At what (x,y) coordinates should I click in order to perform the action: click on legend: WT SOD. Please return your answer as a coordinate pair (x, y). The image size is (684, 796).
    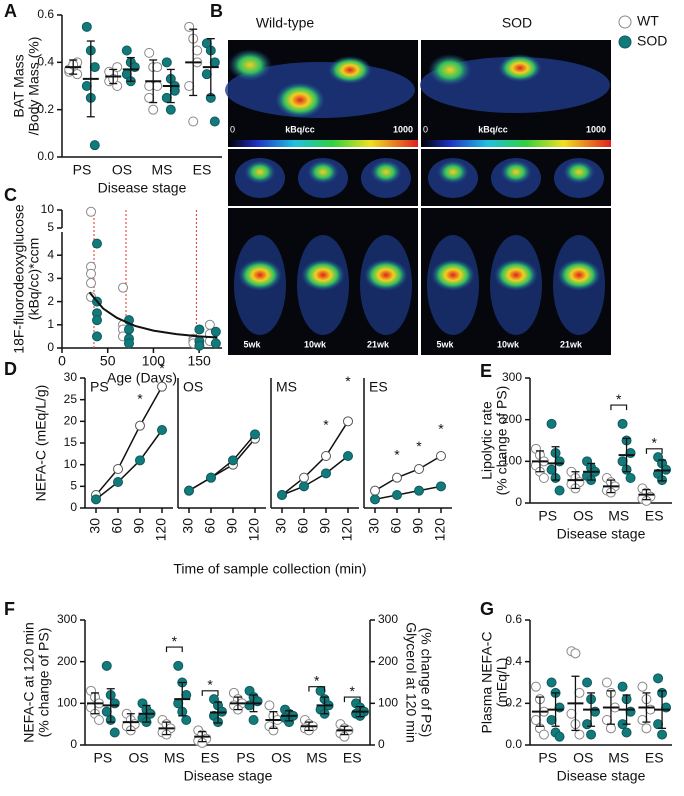
    Looking at the image, I should click on (642, 31).